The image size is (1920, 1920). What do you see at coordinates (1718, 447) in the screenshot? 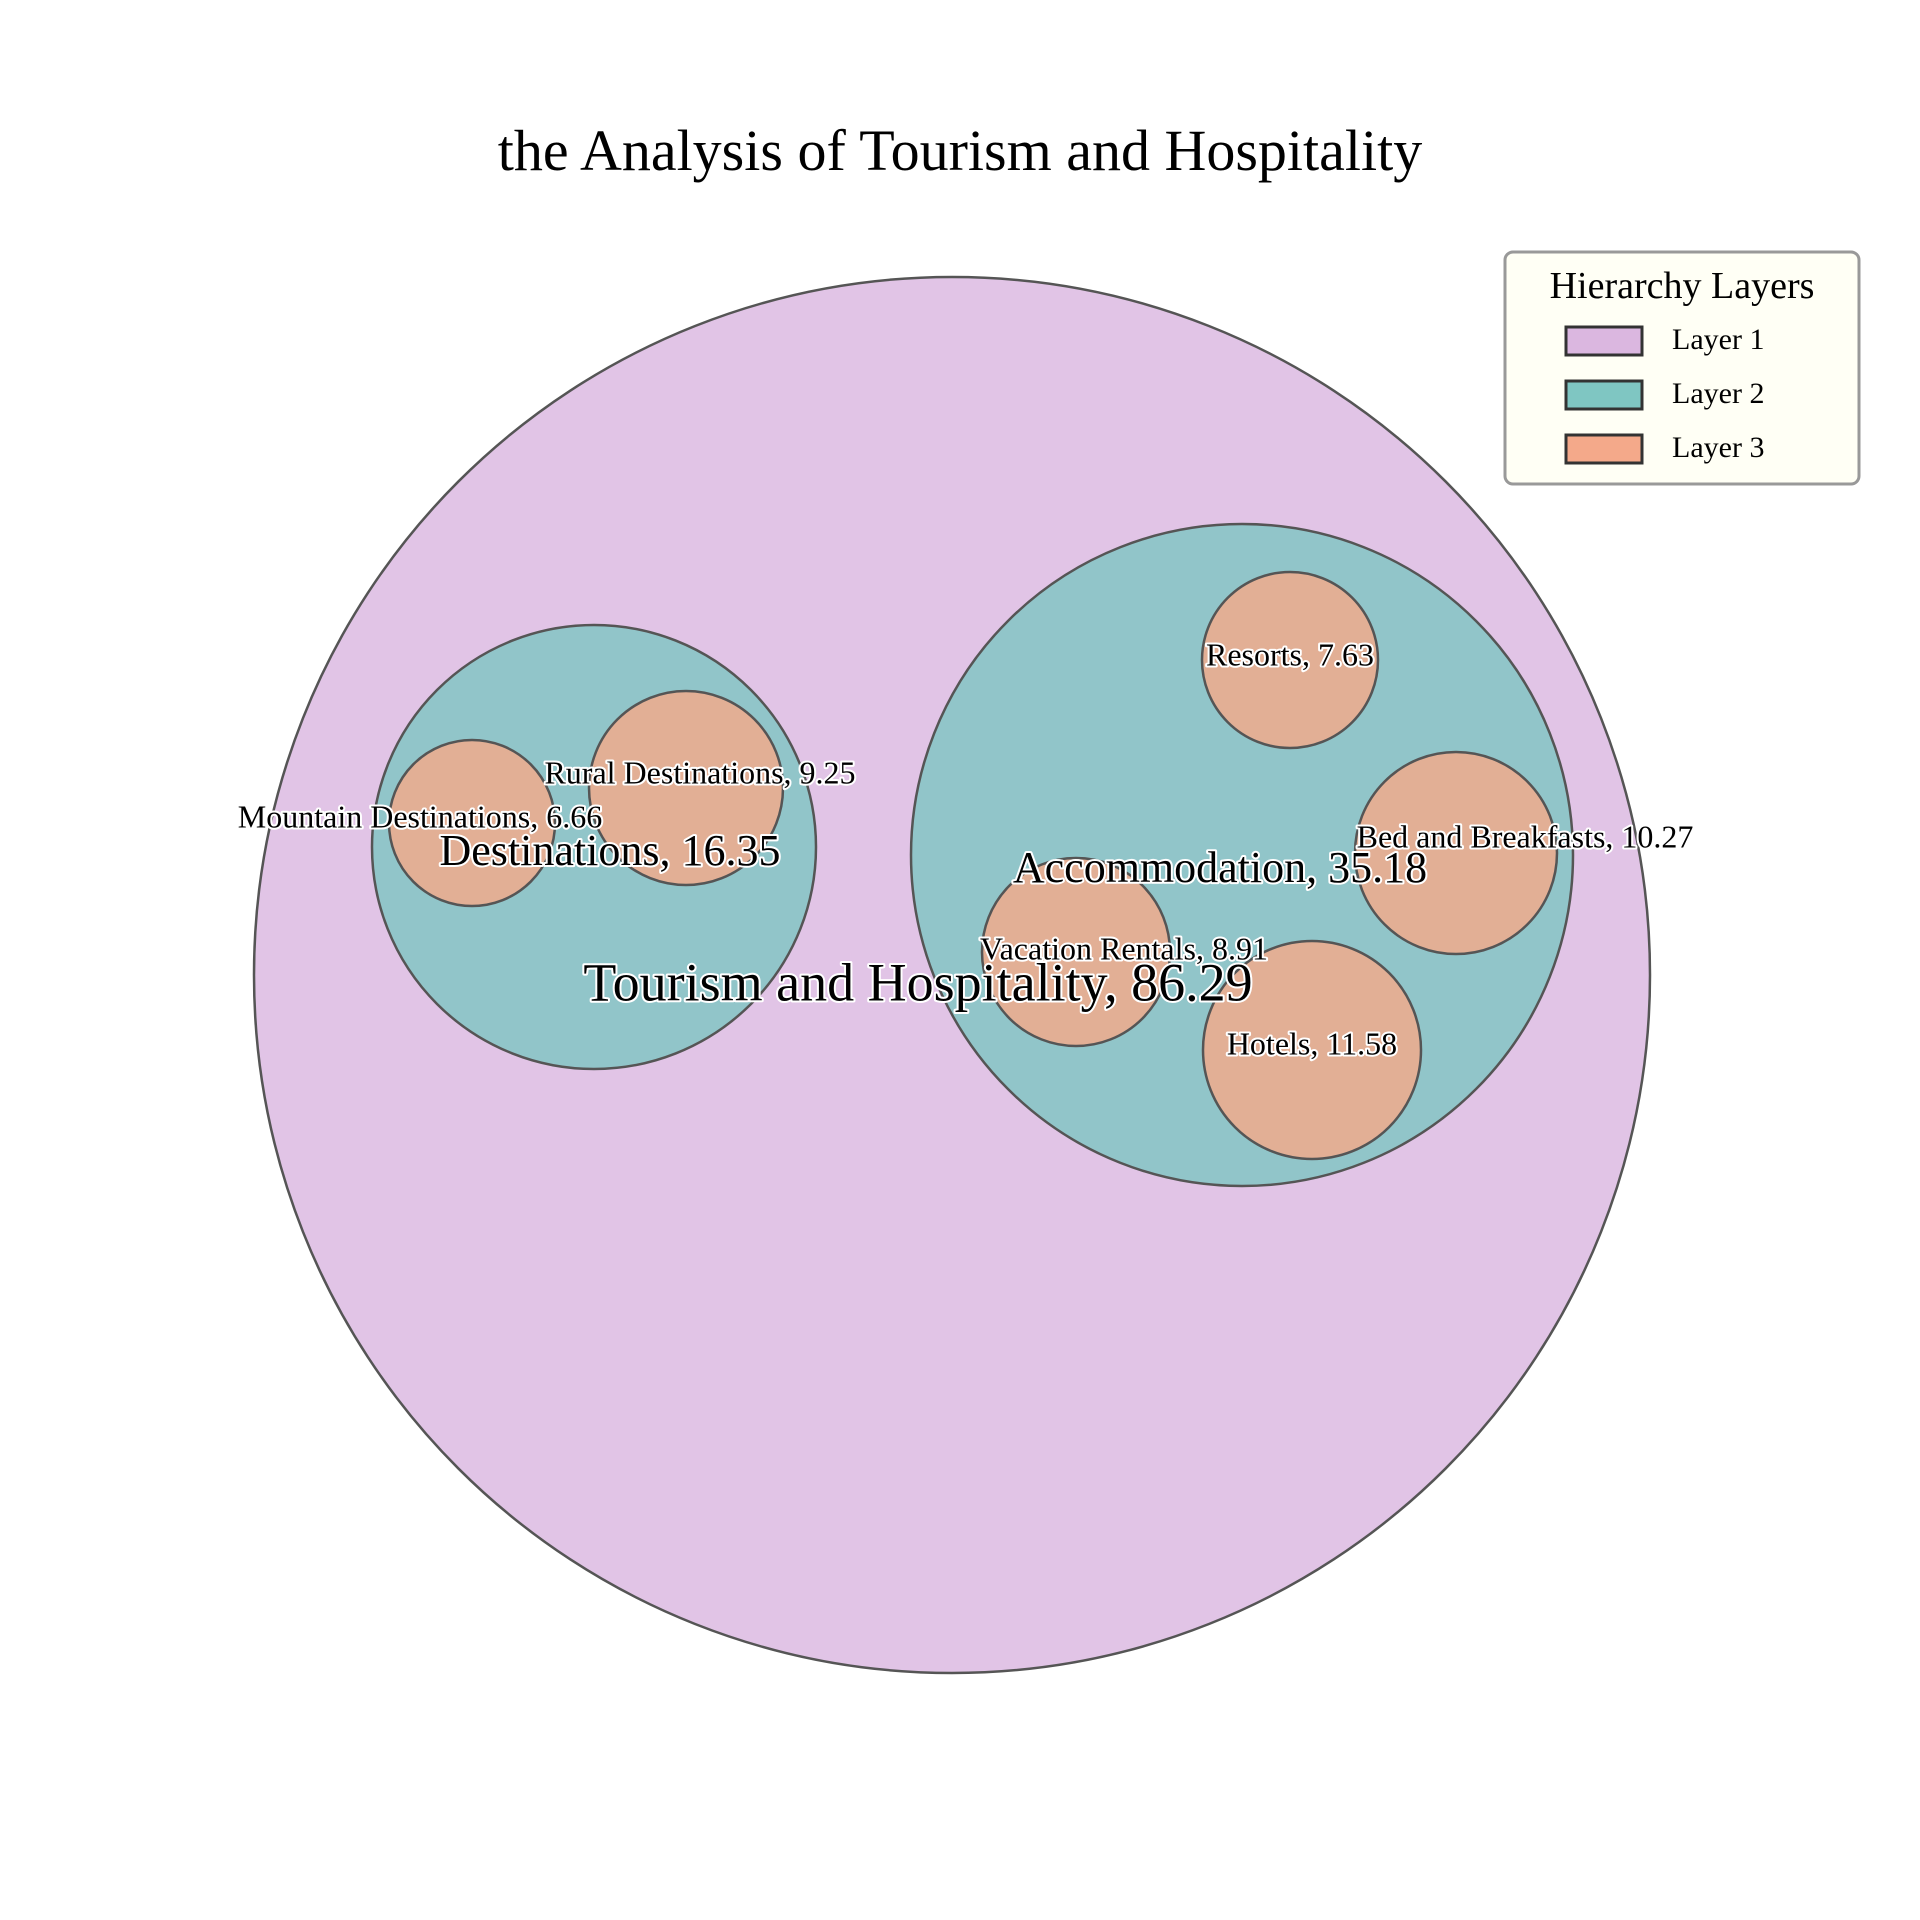
I see `legend-label-layer-3: Layer 3` at bounding box center [1718, 447].